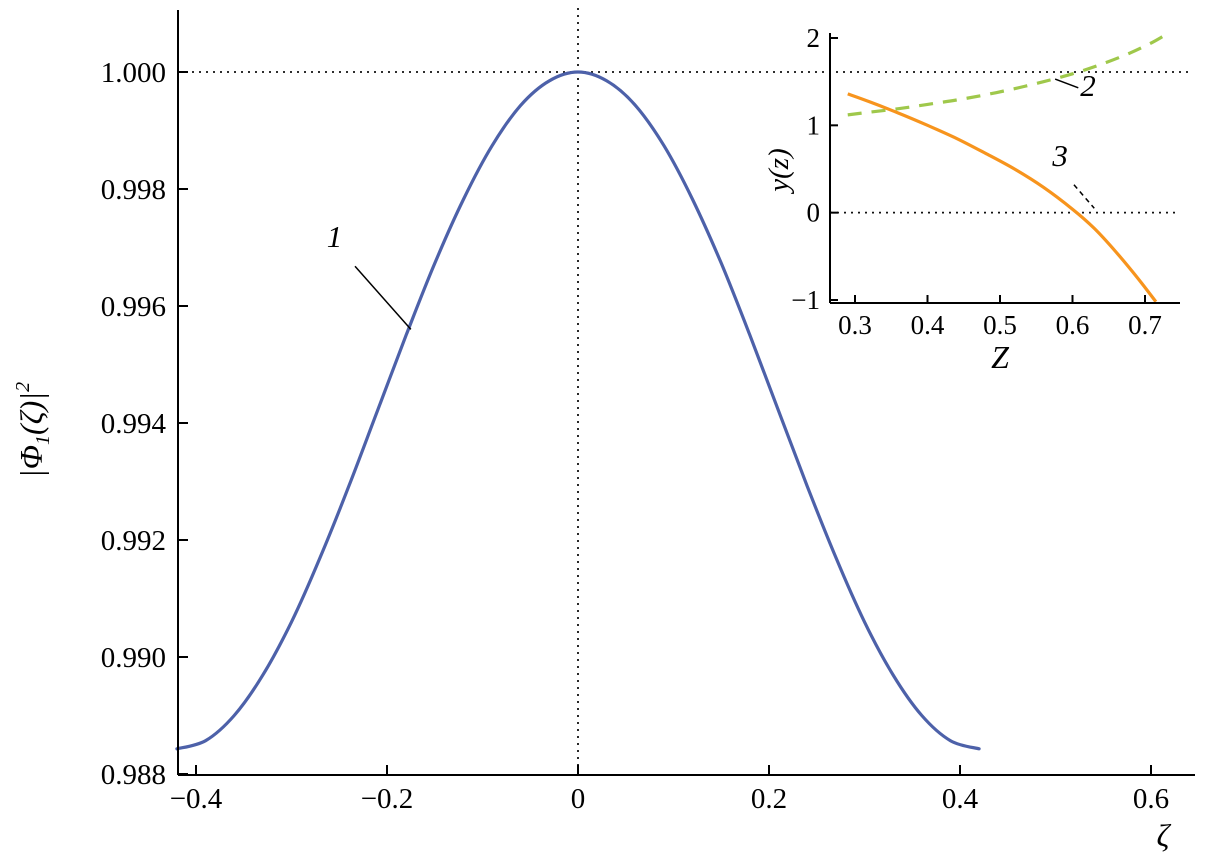 Image resolution: width=1206 pixels, height=862 pixels. What do you see at coordinates (134, 424) in the screenshot?
I see `main-y-tick-label: 0.994` at bounding box center [134, 424].